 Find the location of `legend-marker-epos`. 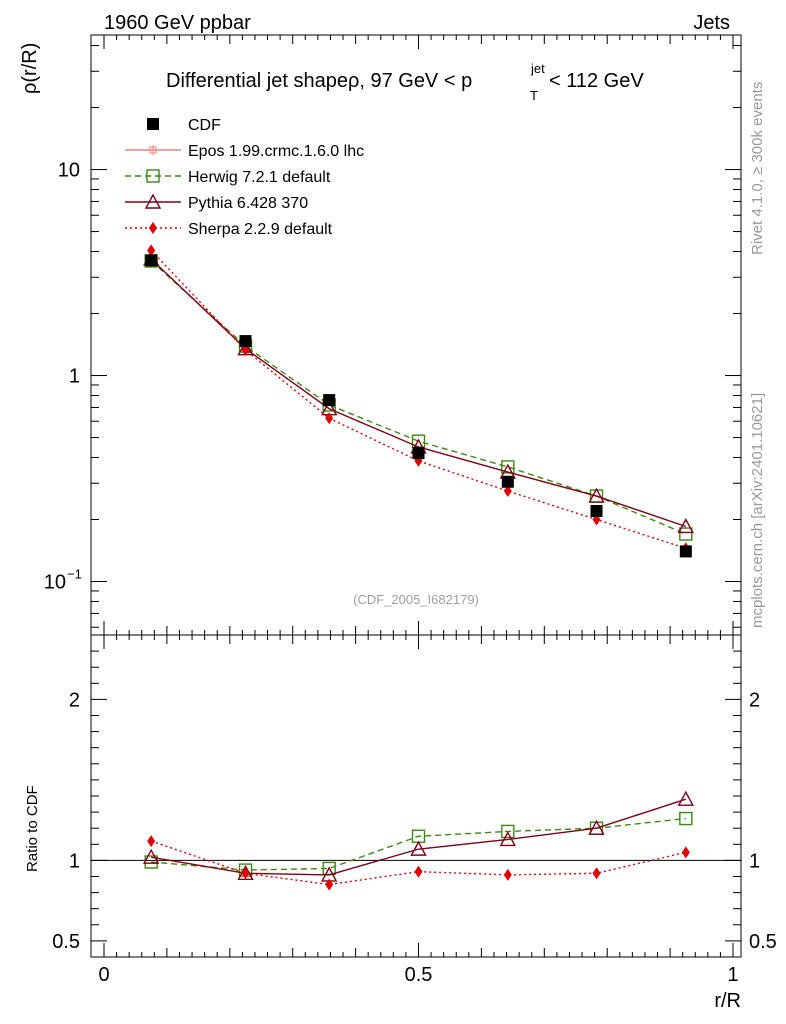

legend-marker-epos is located at coordinates (153, 150).